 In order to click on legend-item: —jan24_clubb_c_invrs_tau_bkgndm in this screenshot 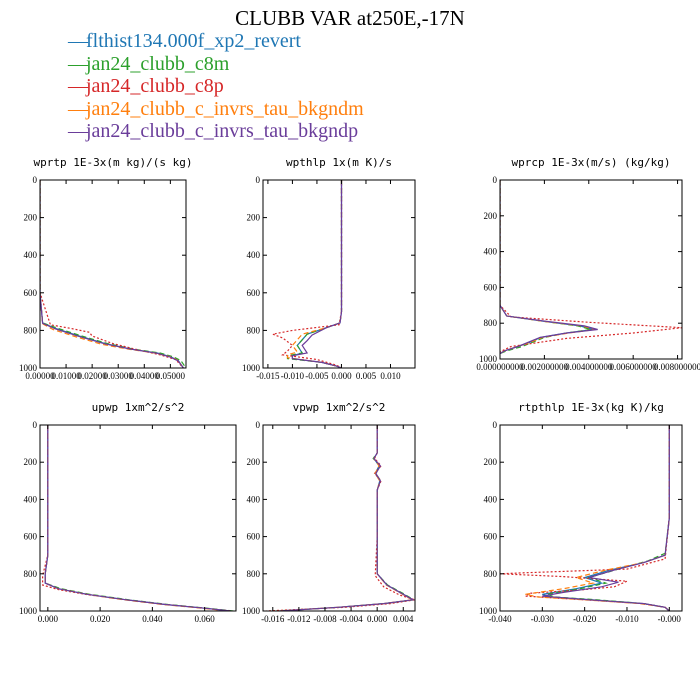, I will do `click(216, 109)`.